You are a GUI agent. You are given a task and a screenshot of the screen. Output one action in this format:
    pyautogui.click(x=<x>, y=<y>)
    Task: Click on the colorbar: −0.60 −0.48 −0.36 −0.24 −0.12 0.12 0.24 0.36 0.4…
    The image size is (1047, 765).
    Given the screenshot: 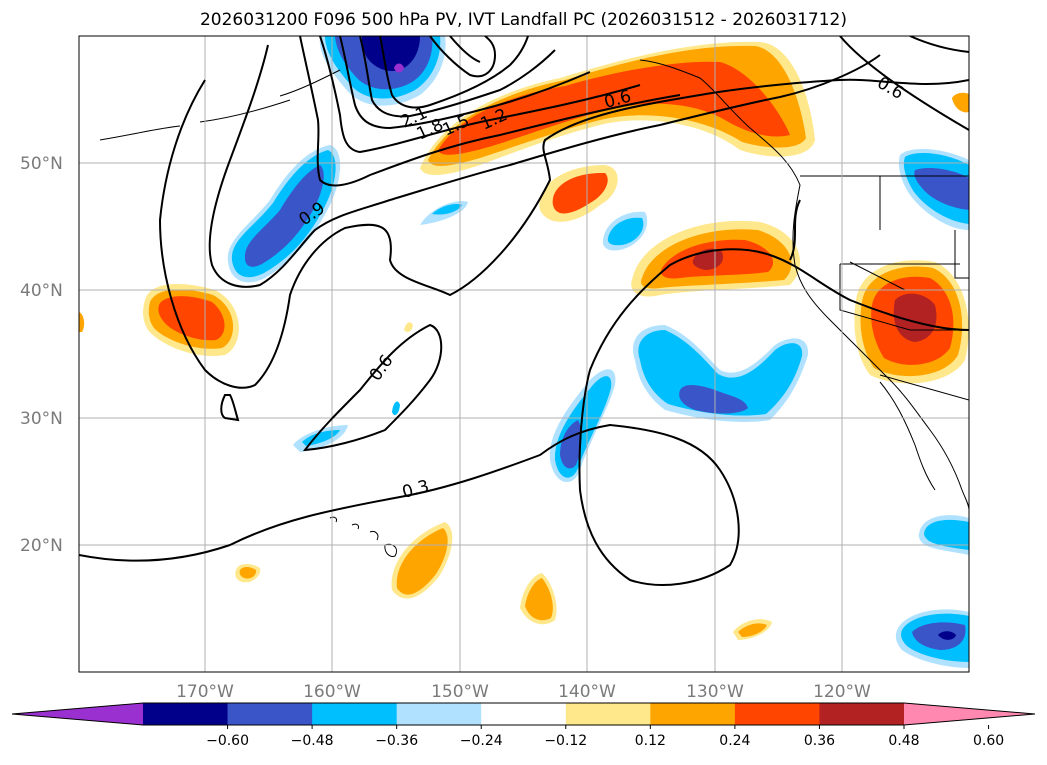 What is the action you would take?
    pyautogui.click(x=523, y=725)
    